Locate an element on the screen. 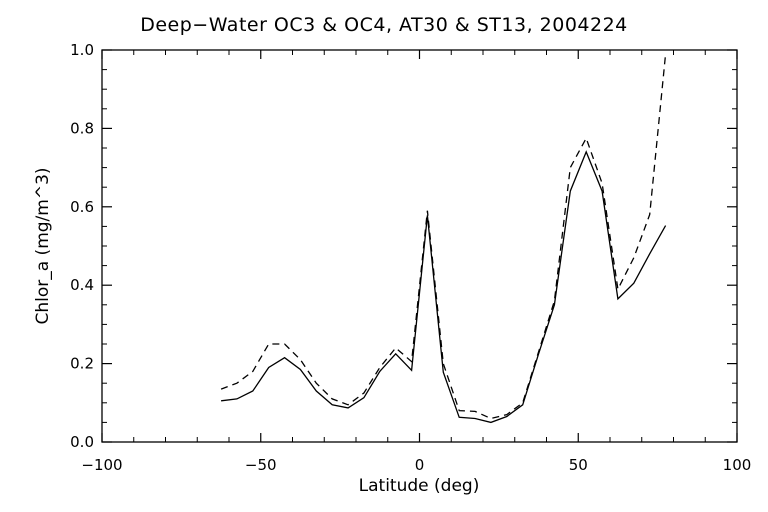 This screenshot has height=512, width=768. x-tick-label: −50 is located at coordinates (261, 465).